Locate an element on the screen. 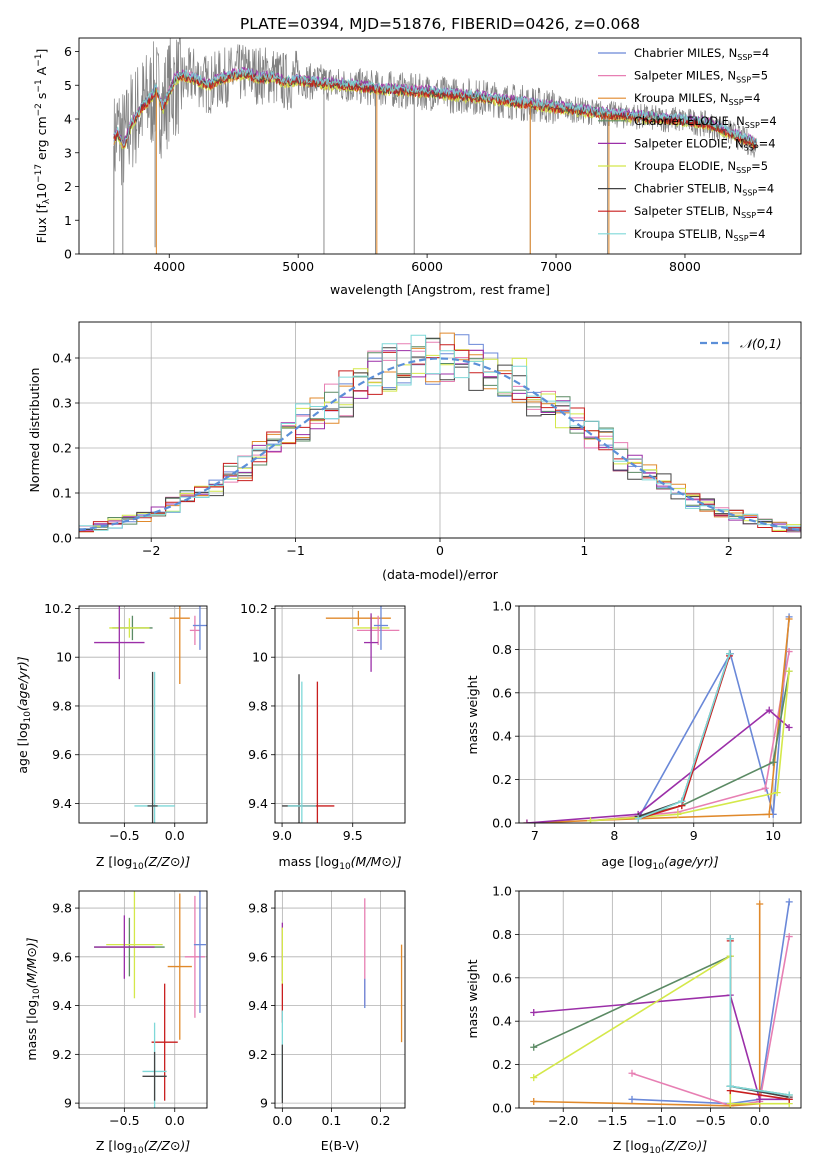 The width and height of the screenshot is (819, 1170). residual-xlabel: (data-model)/error is located at coordinates (440, 574).